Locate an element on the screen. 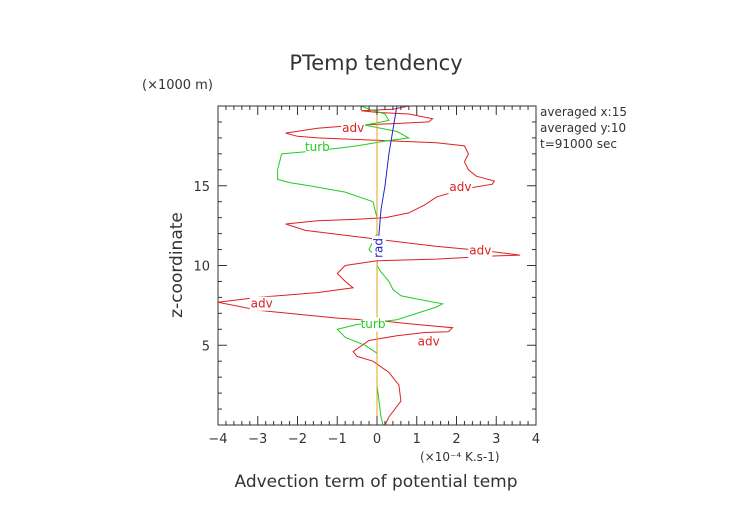  x-tick-label-5: 1 is located at coordinates (417, 439).